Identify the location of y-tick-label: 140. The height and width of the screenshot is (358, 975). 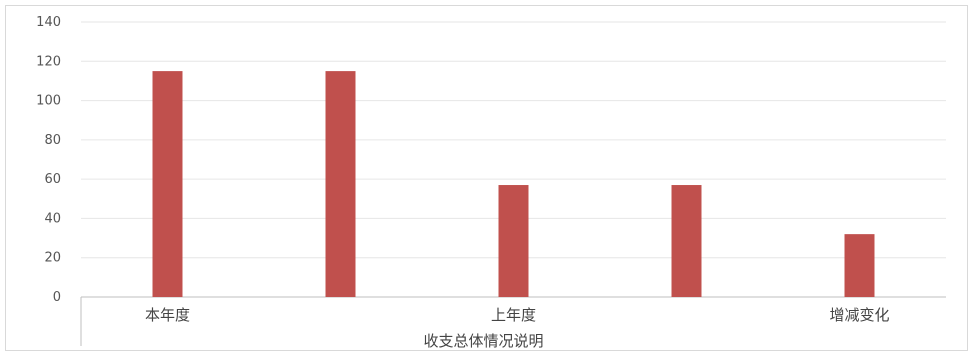
(48, 22).